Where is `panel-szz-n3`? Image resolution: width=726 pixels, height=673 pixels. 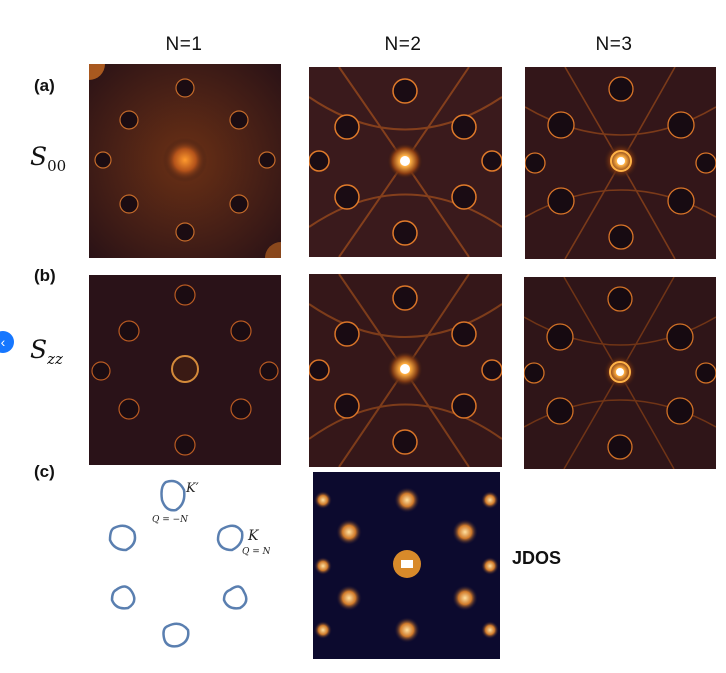 panel-szz-n3 is located at coordinates (620, 373).